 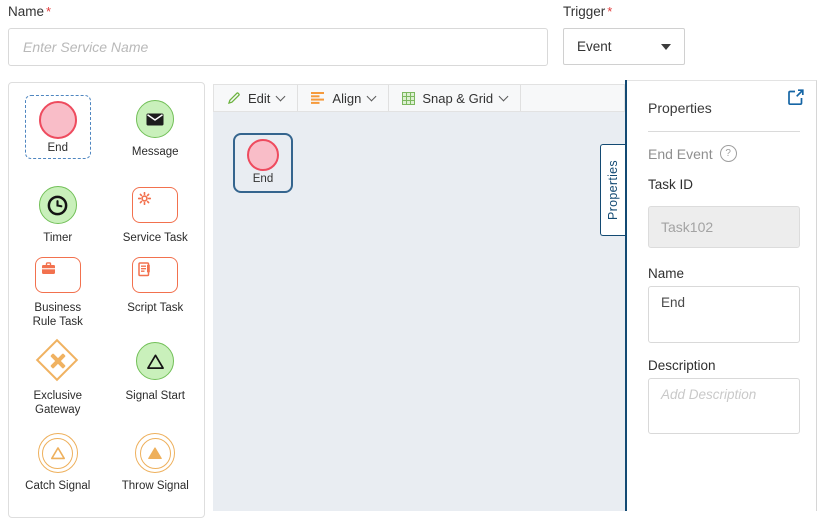 What do you see at coordinates (728, 153) in the screenshot?
I see `help-icon: ?` at bounding box center [728, 153].